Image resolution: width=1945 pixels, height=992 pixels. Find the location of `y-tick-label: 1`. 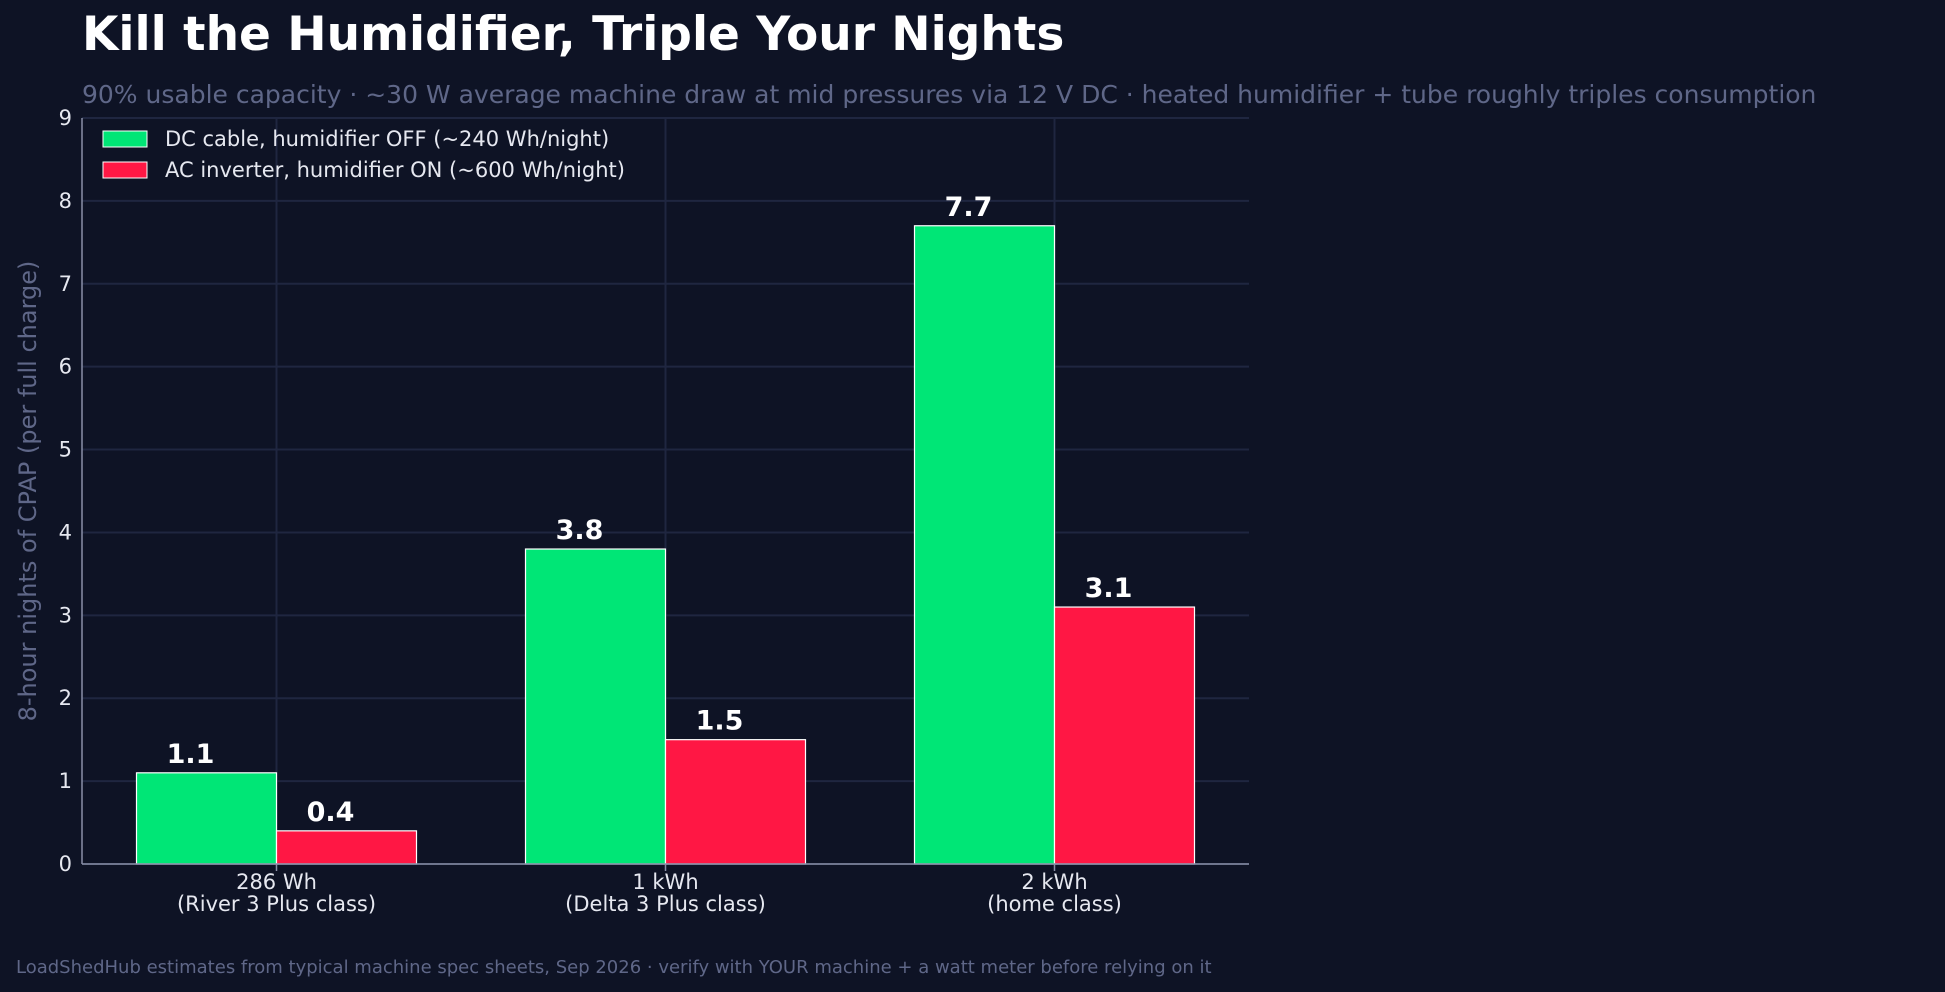

y-tick-label: 1 is located at coordinates (65, 781).